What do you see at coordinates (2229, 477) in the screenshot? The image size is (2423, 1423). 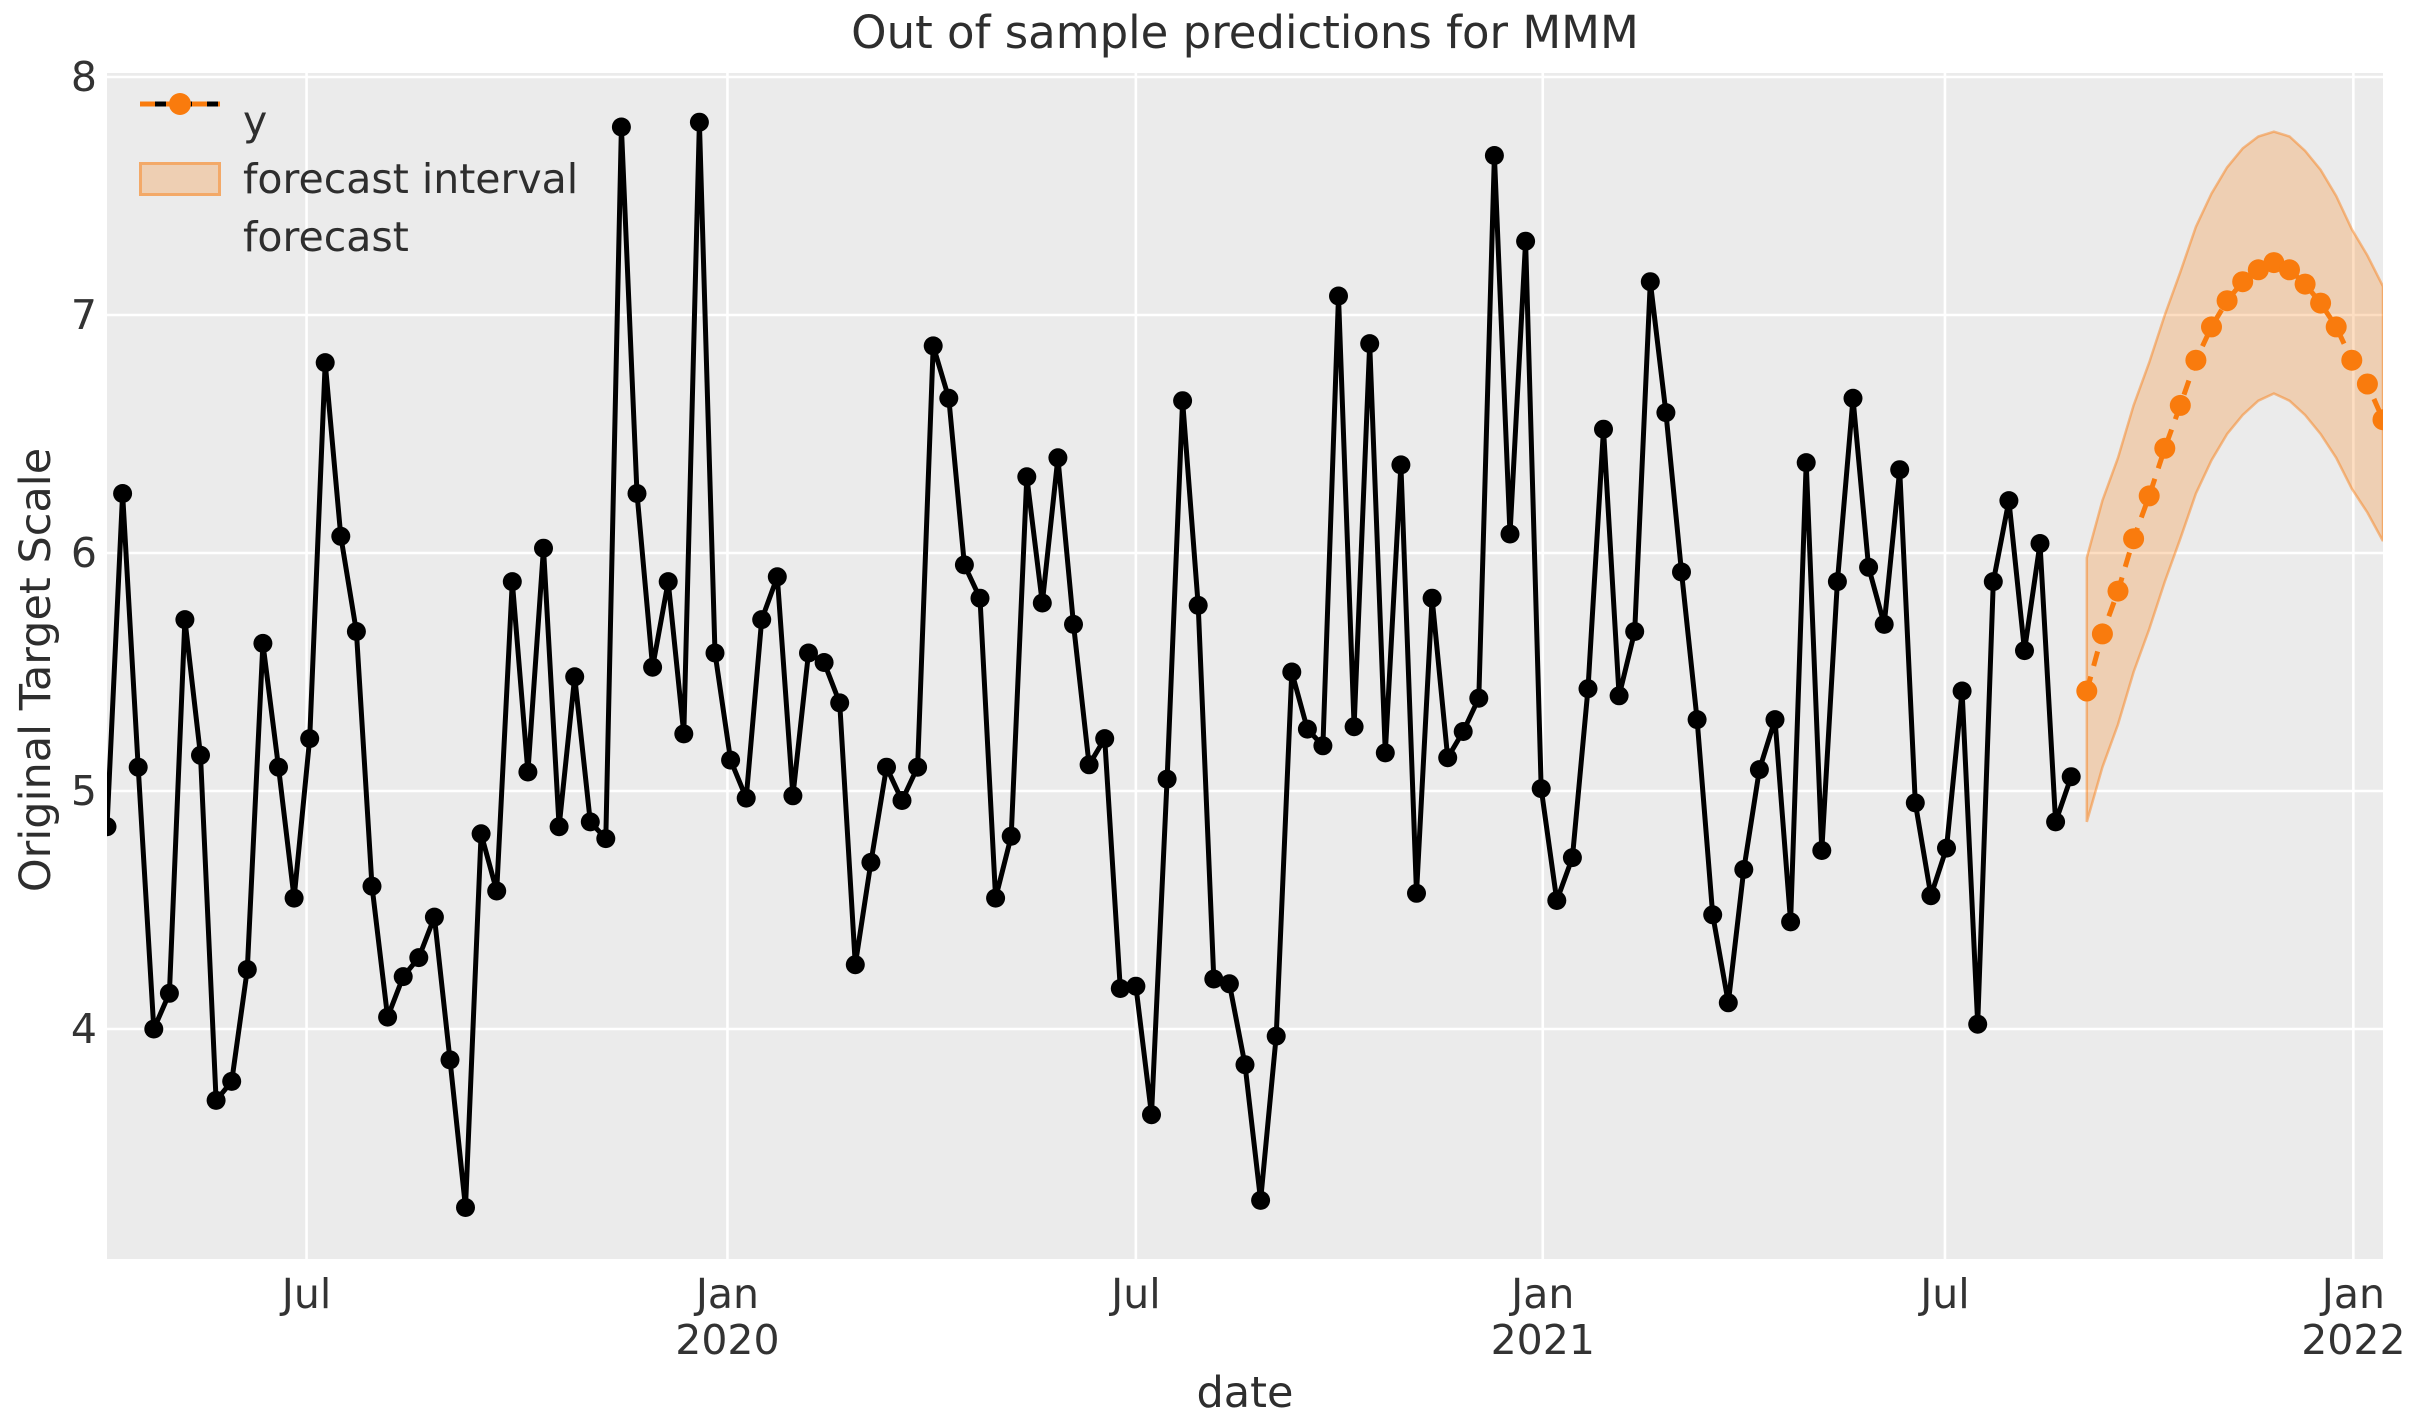 I see `forecast-markers` at bounding box center [2229, 477].